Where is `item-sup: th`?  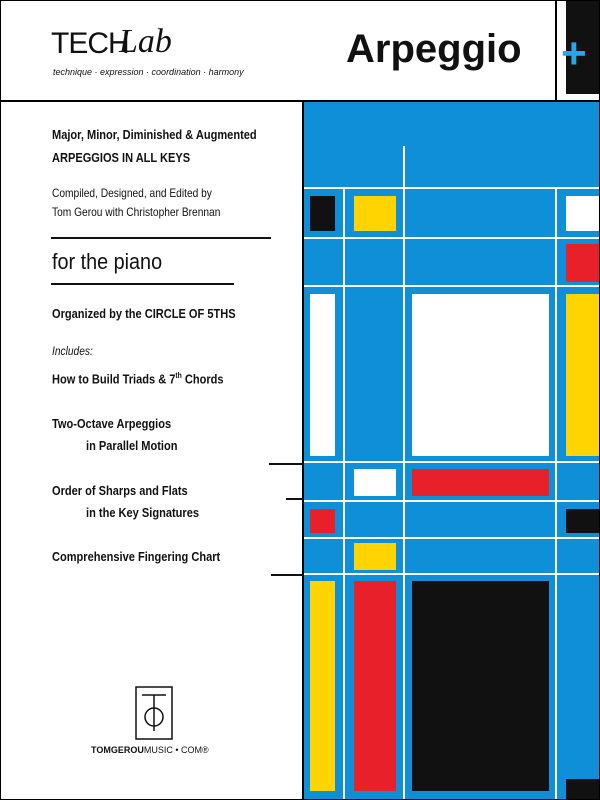 item-sup: th is located at coordinates (178, 375).